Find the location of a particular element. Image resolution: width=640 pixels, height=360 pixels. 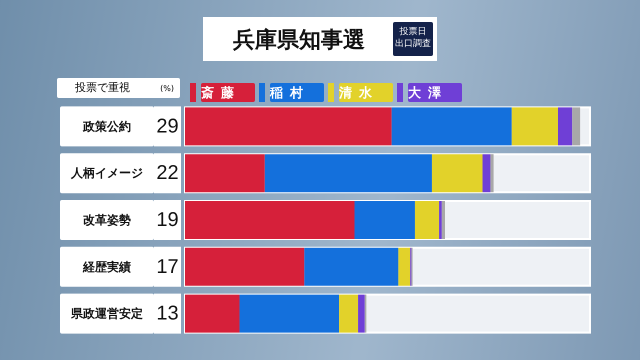

legend-label: 大 澤 is located at coordinates (425, 92).